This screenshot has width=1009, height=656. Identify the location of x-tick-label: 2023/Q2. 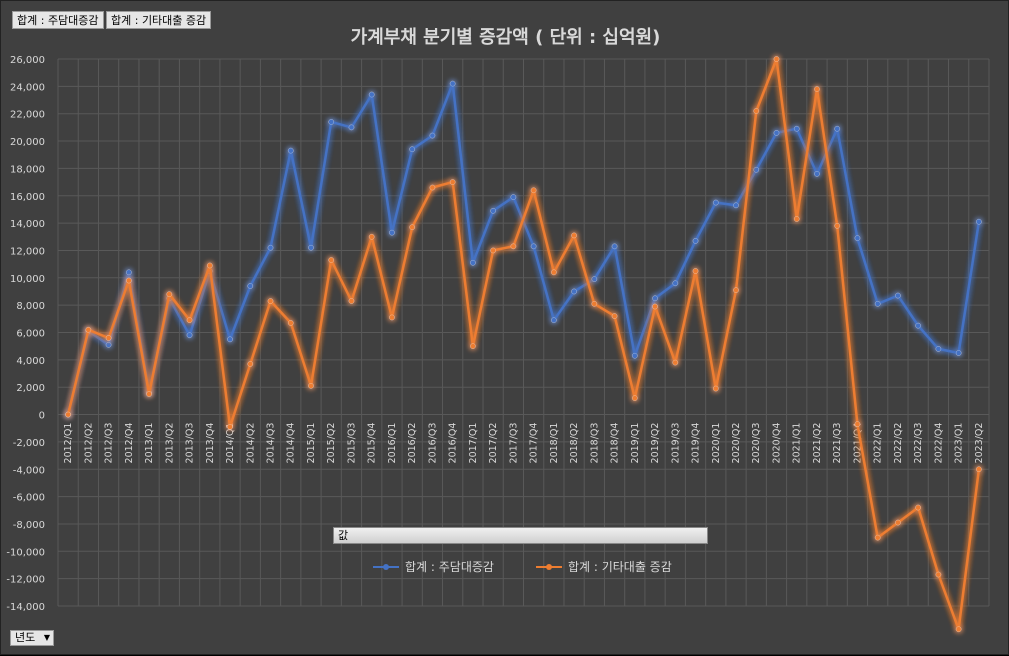
(979, 443).